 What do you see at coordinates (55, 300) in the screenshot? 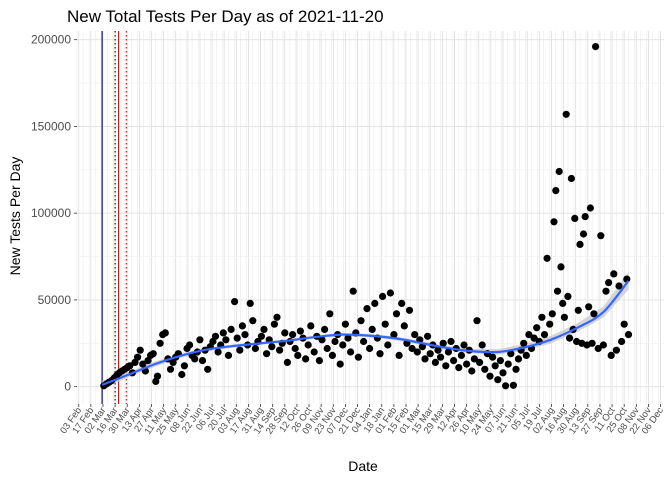
I see `y-tick-label: 50000` at bounding box center [55, 300].